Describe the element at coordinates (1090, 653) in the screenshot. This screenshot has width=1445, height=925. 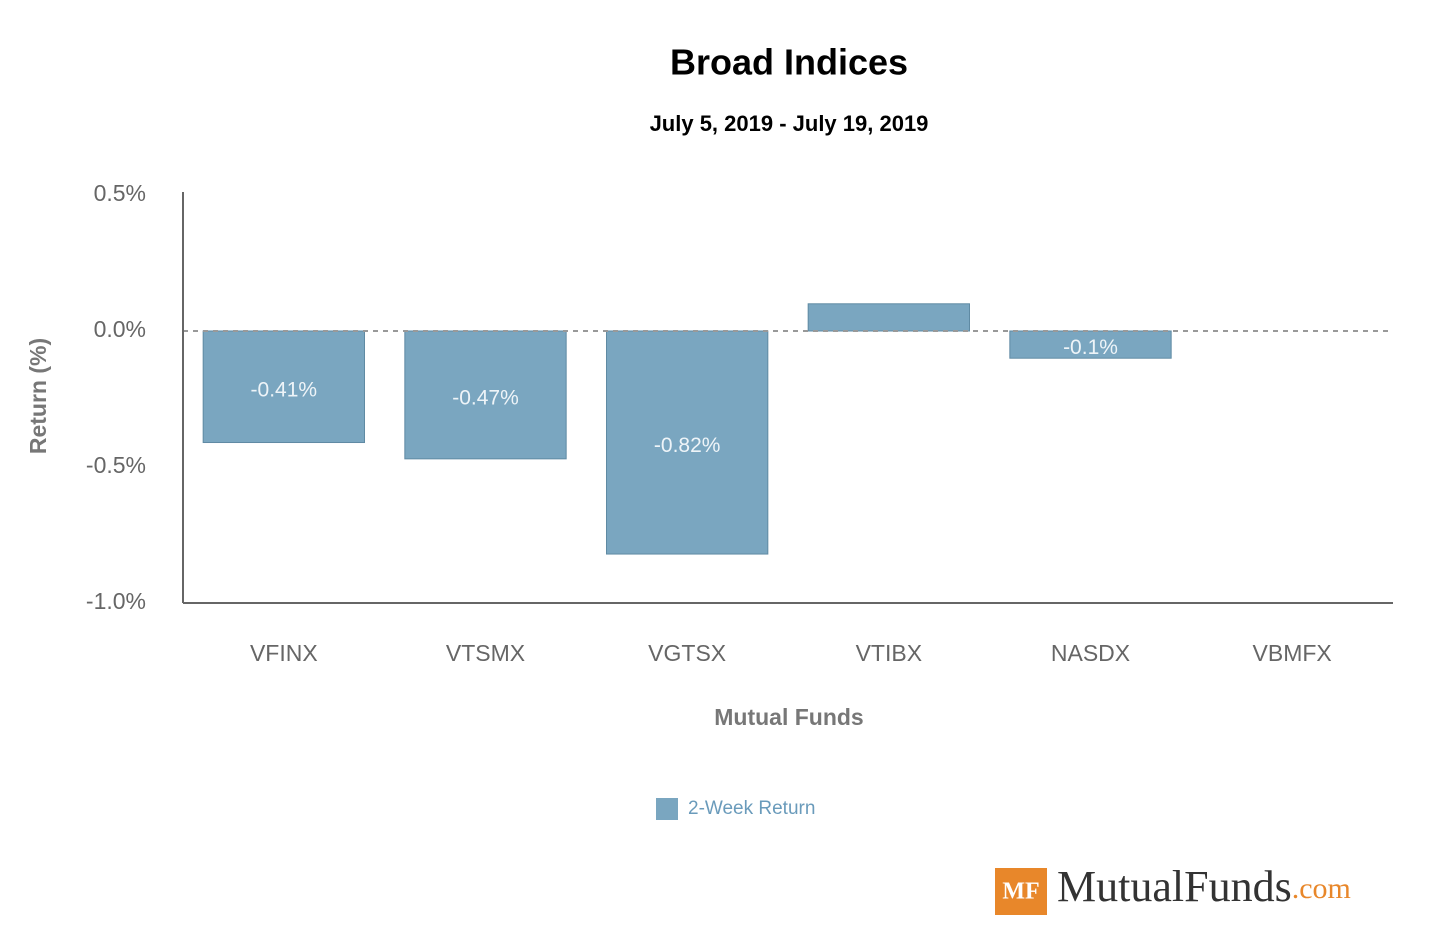
I see `x-tick-label: NASDX` at that location.